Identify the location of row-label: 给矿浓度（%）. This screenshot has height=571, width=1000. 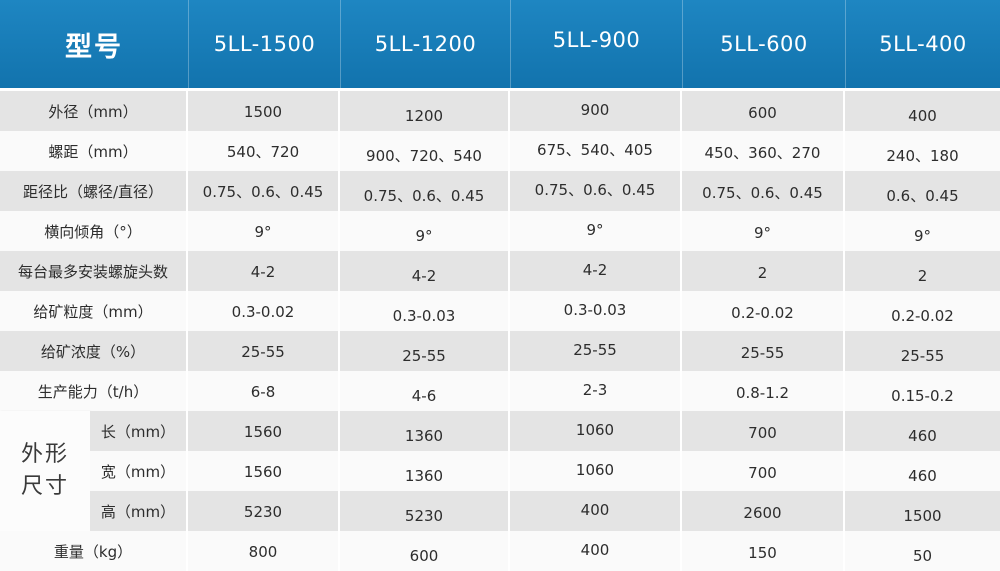
(93, 351).